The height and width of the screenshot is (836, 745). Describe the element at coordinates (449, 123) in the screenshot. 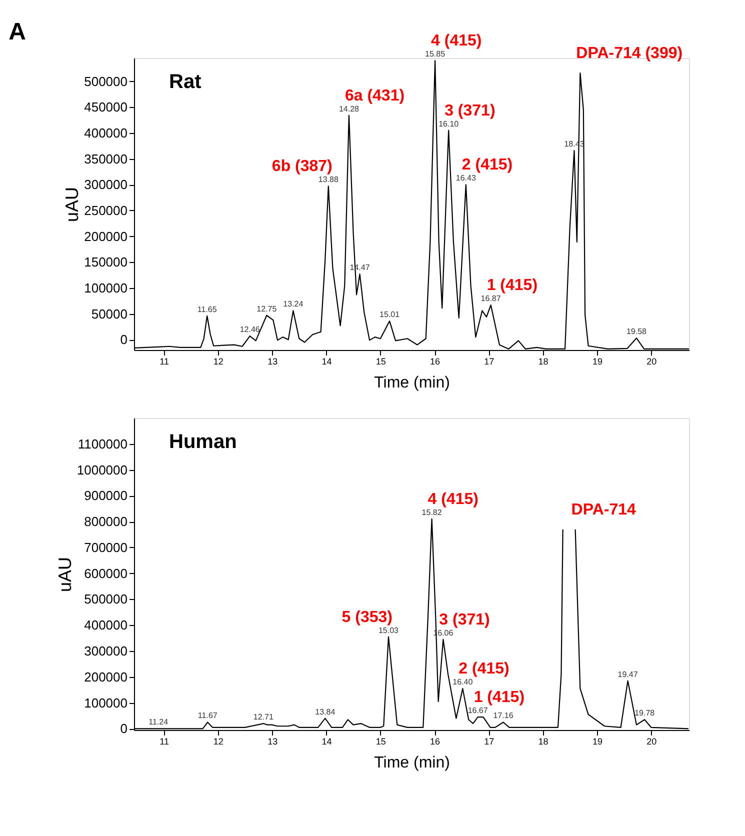

I see `annotation: 16.10` at that location.